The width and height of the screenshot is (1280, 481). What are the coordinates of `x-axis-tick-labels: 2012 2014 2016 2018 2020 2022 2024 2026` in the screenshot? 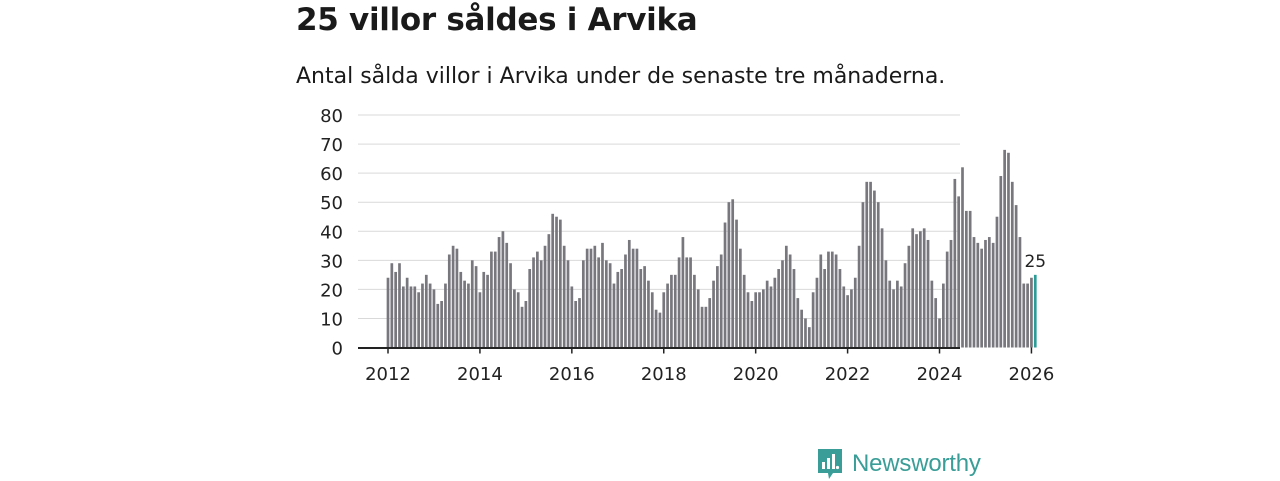 It's located at (709, 374).